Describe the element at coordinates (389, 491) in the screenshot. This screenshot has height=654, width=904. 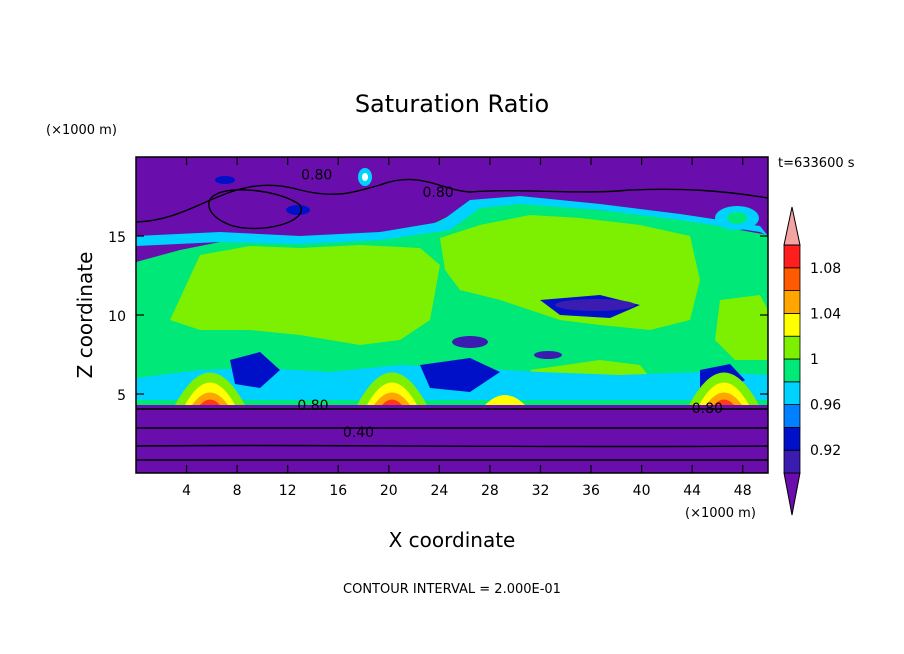
I see `x-tick-label-4: 20` at that location.